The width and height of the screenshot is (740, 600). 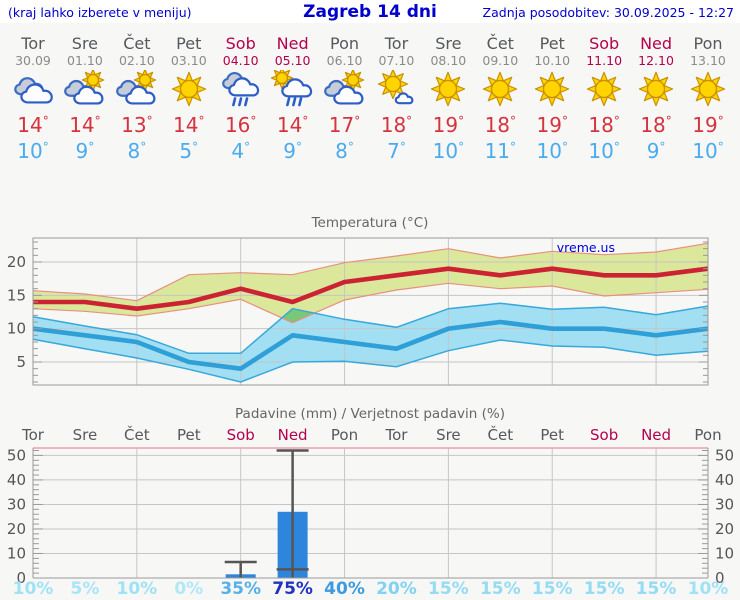 I want to click on low-temp-value: 11°, so click(x=500, y=151).